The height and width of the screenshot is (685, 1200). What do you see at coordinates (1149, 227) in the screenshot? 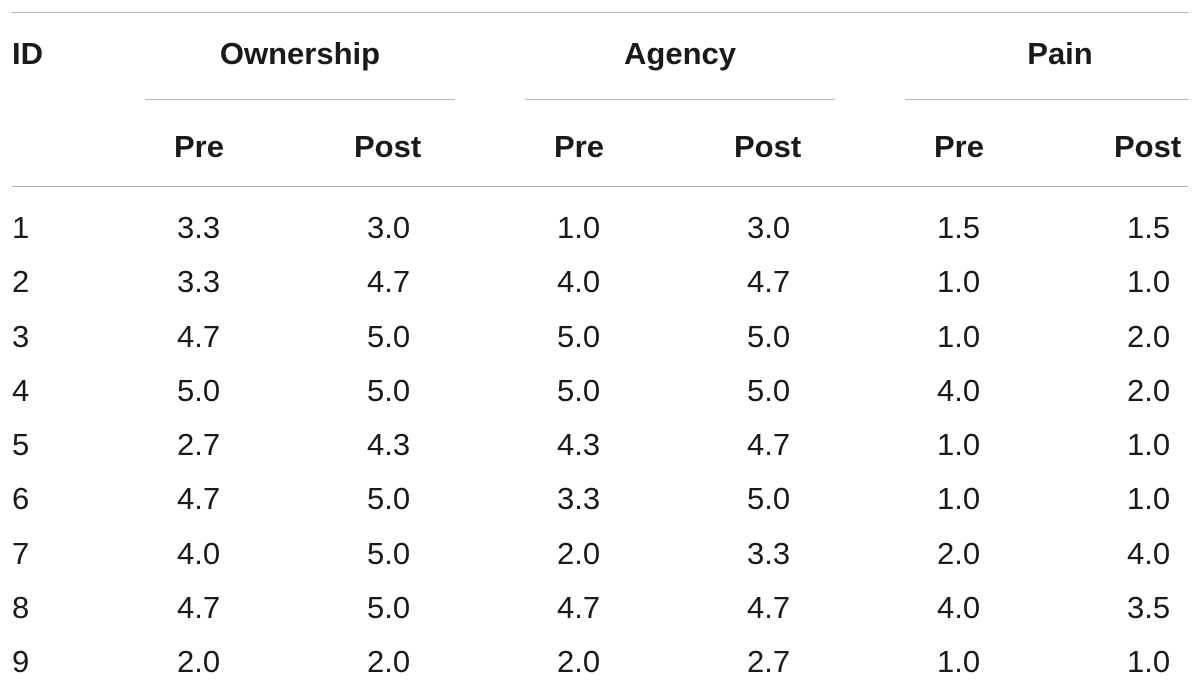
I see `cell-pain-post: 1.5` at bounding box center [1149, 227].